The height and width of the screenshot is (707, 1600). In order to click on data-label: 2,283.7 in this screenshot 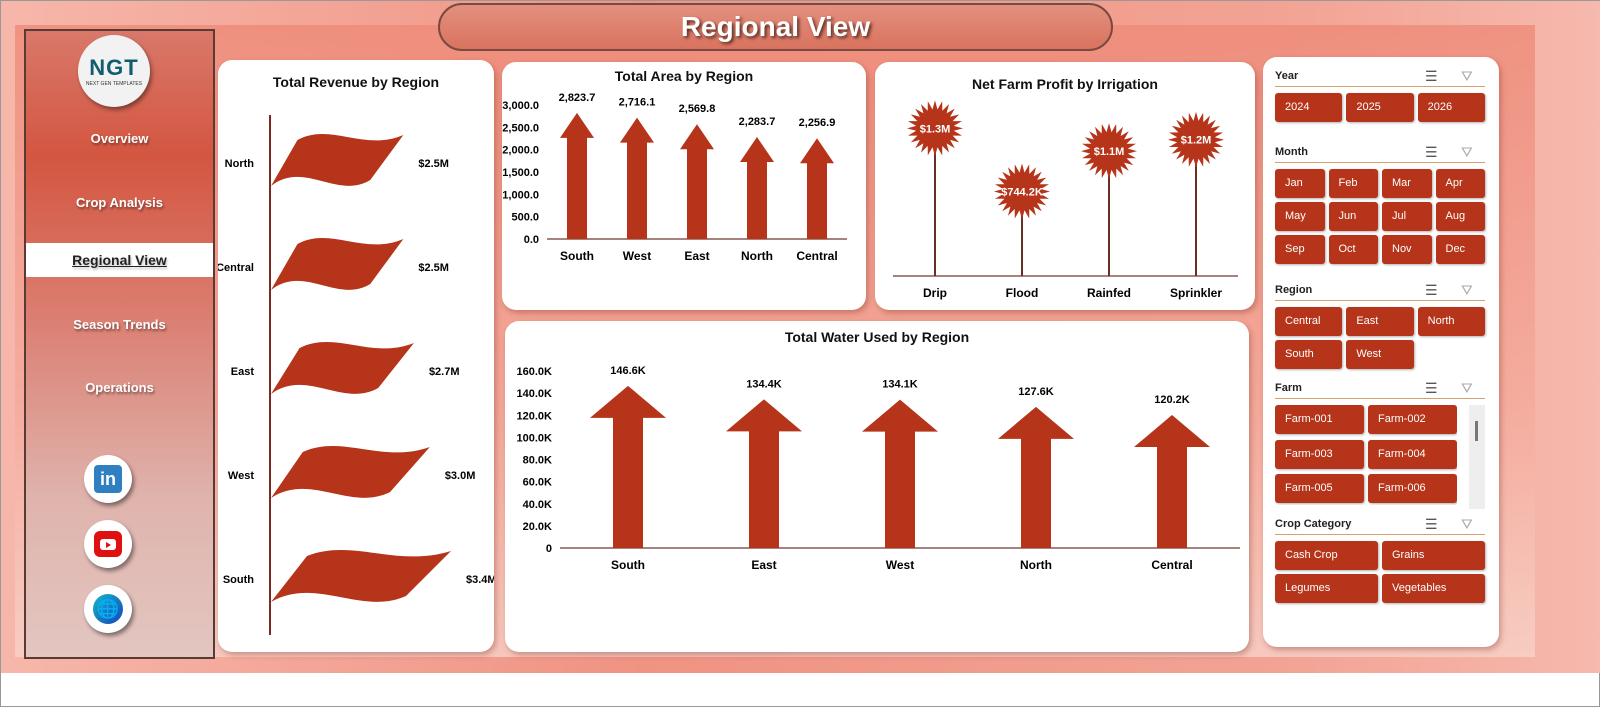, I will do `click(757, 122)`.